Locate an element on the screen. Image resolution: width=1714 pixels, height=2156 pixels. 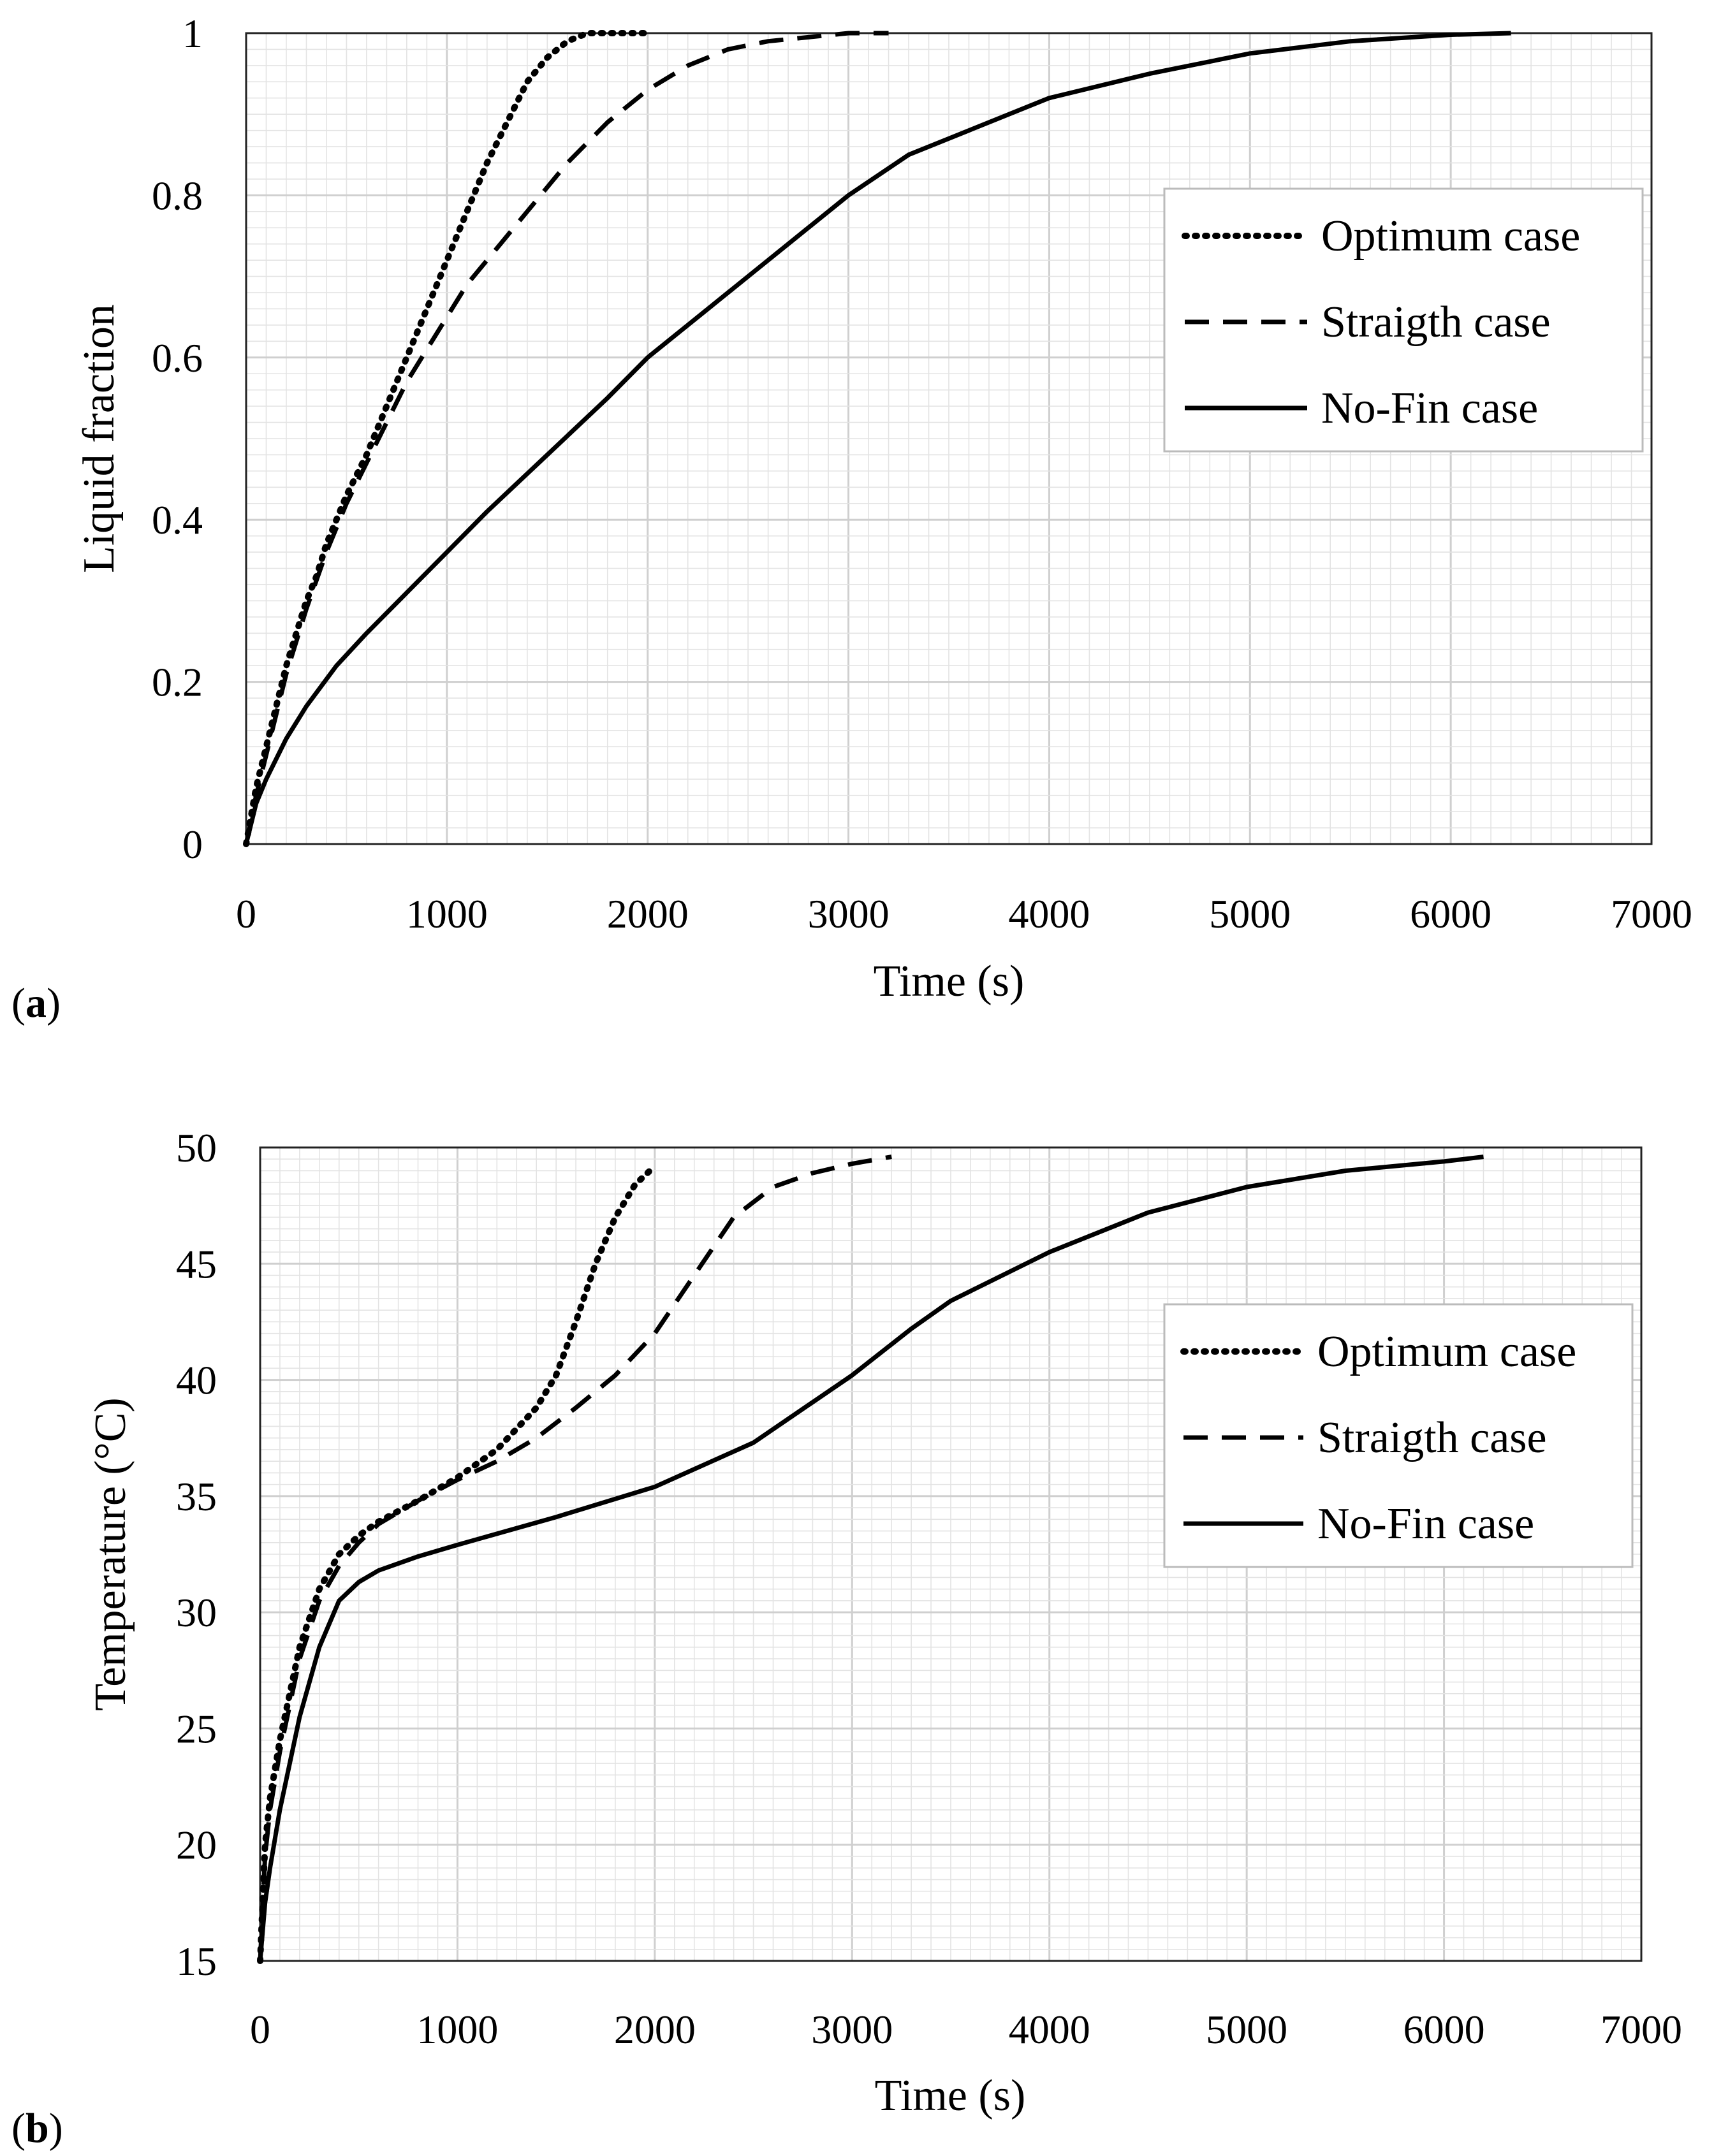
x-tick-labels-b: 0 1000 2000 3000 4000 5000 6000 7000 is located at coordinates (966, 2029).